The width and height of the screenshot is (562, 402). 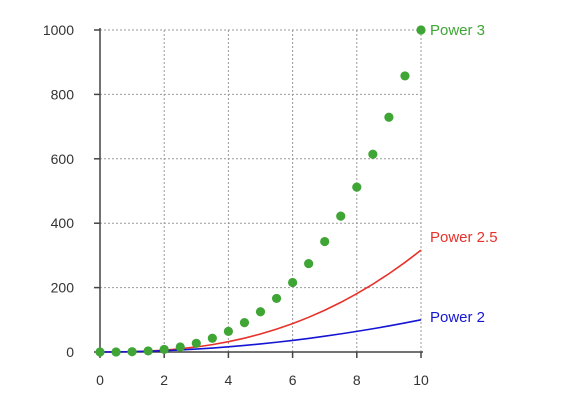 What do you see at coordinates (464, 237) in the screenshot?
I see `series-label-power-2-5: Power 2.5` at bounding box center [464, 237].